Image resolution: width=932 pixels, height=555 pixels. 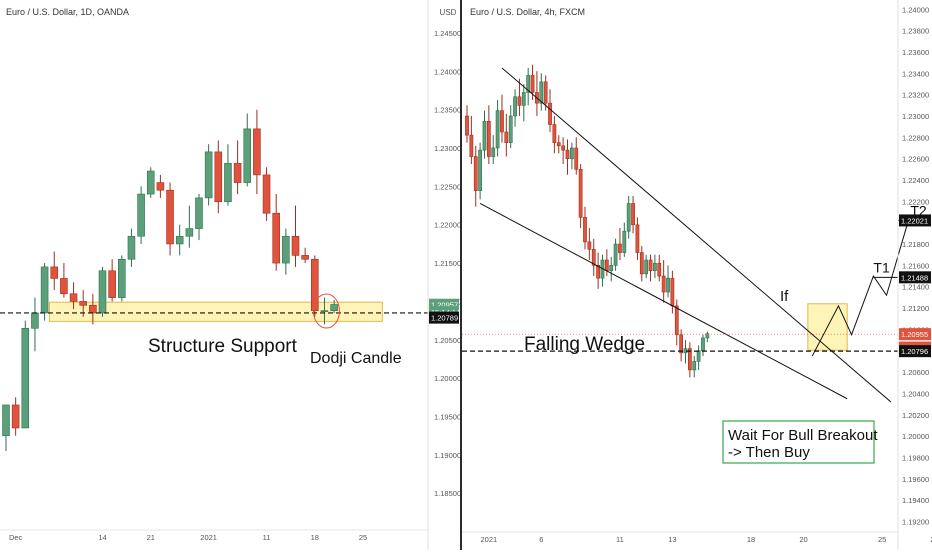 I want to click on buy-note-line-1: Wait For Bull Breakout, so click(x=803, y=435).